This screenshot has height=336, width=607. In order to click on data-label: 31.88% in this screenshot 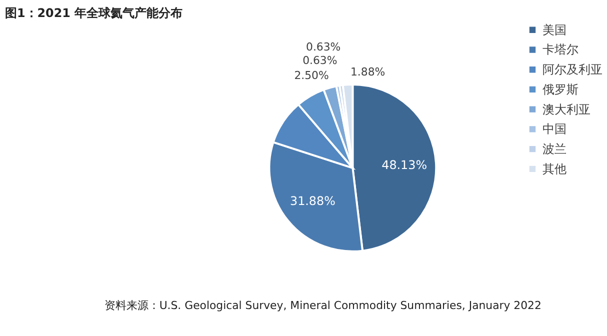, I will do `click(313, 201)`.